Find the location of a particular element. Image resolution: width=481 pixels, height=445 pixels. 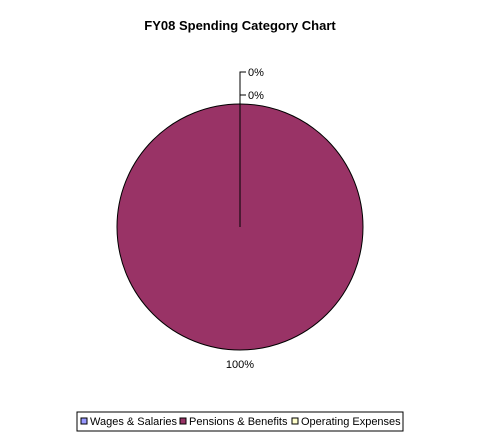

legend-label-wages-salaries: Wages & Salaries is located at coordinates (134, 422).